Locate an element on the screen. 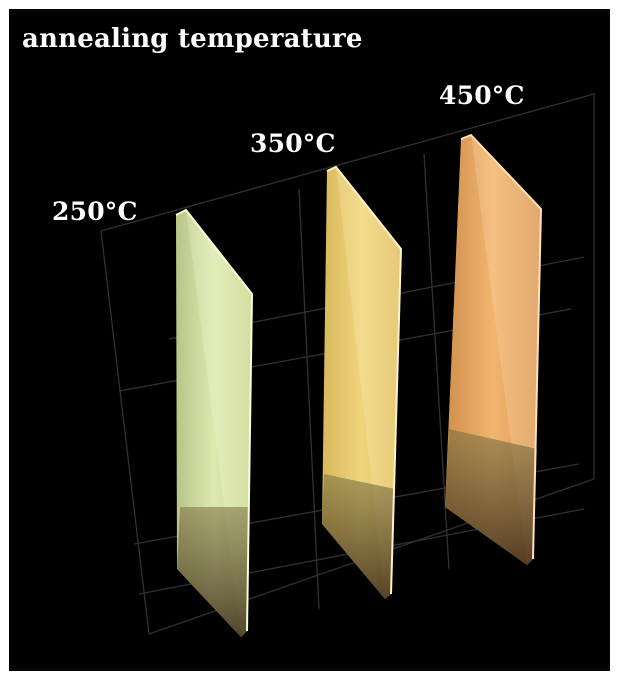 Image resolution: width=619 pixels, height=680 pixels. label-350c: 350°C is located at coordinates (293, 143).